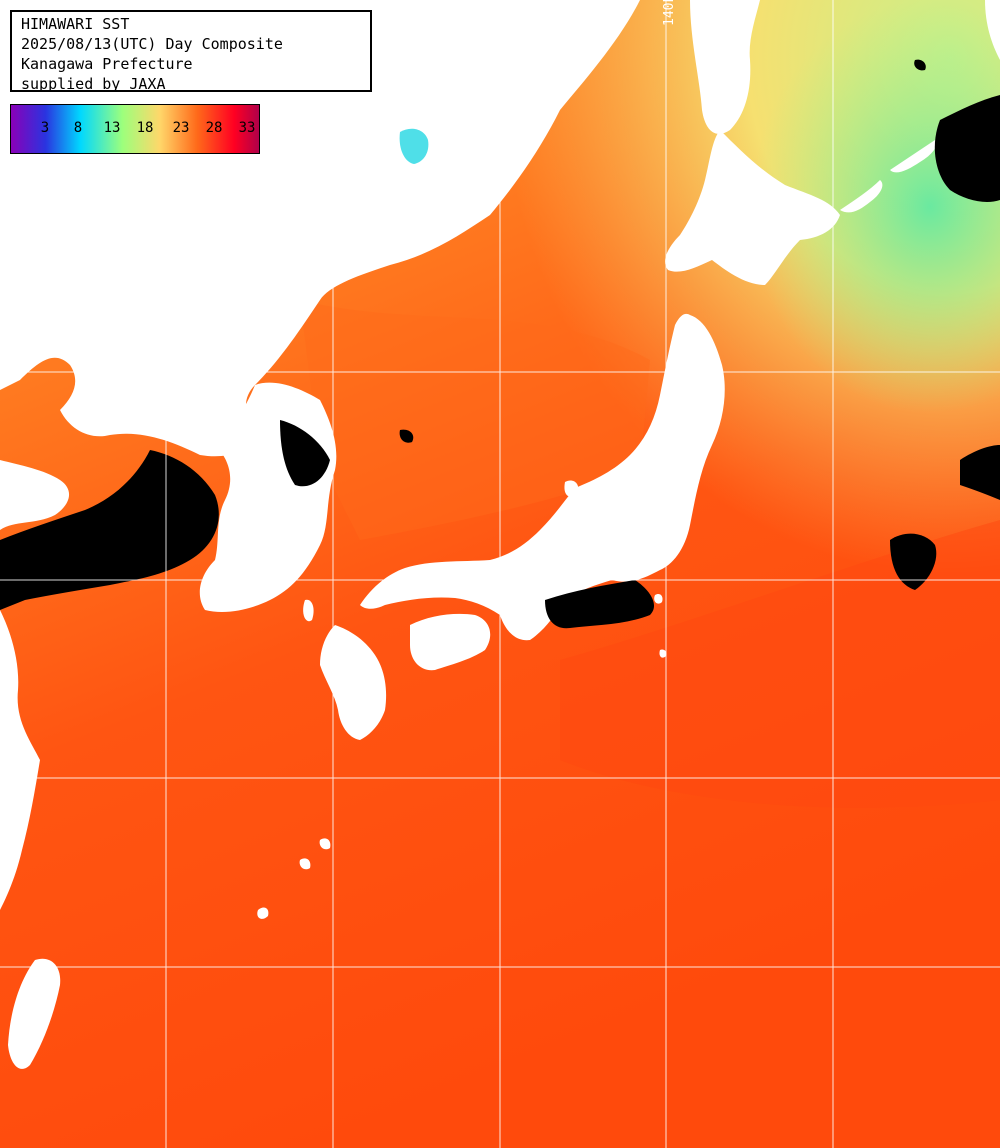 Image resolution: width=1000 pixels, height=1148 pixels. What do you see at coordinates (34, 1013) in the screenshot?
I see `land-taiwan` at bounding box center [34, 1013].